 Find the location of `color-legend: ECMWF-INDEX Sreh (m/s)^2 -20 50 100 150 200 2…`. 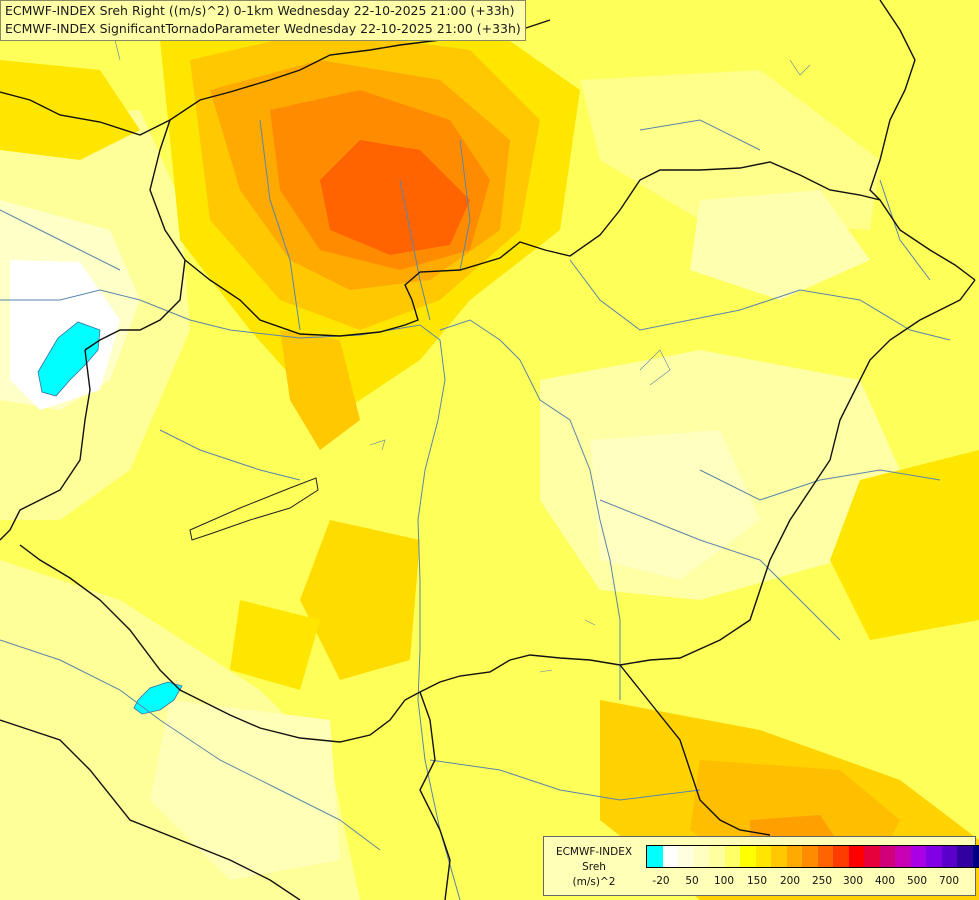

color-legend: ECMWF-INDEX Sreh (m/s)^2 -20 50 100 150 200 2… is located at coordinates (761, 866).